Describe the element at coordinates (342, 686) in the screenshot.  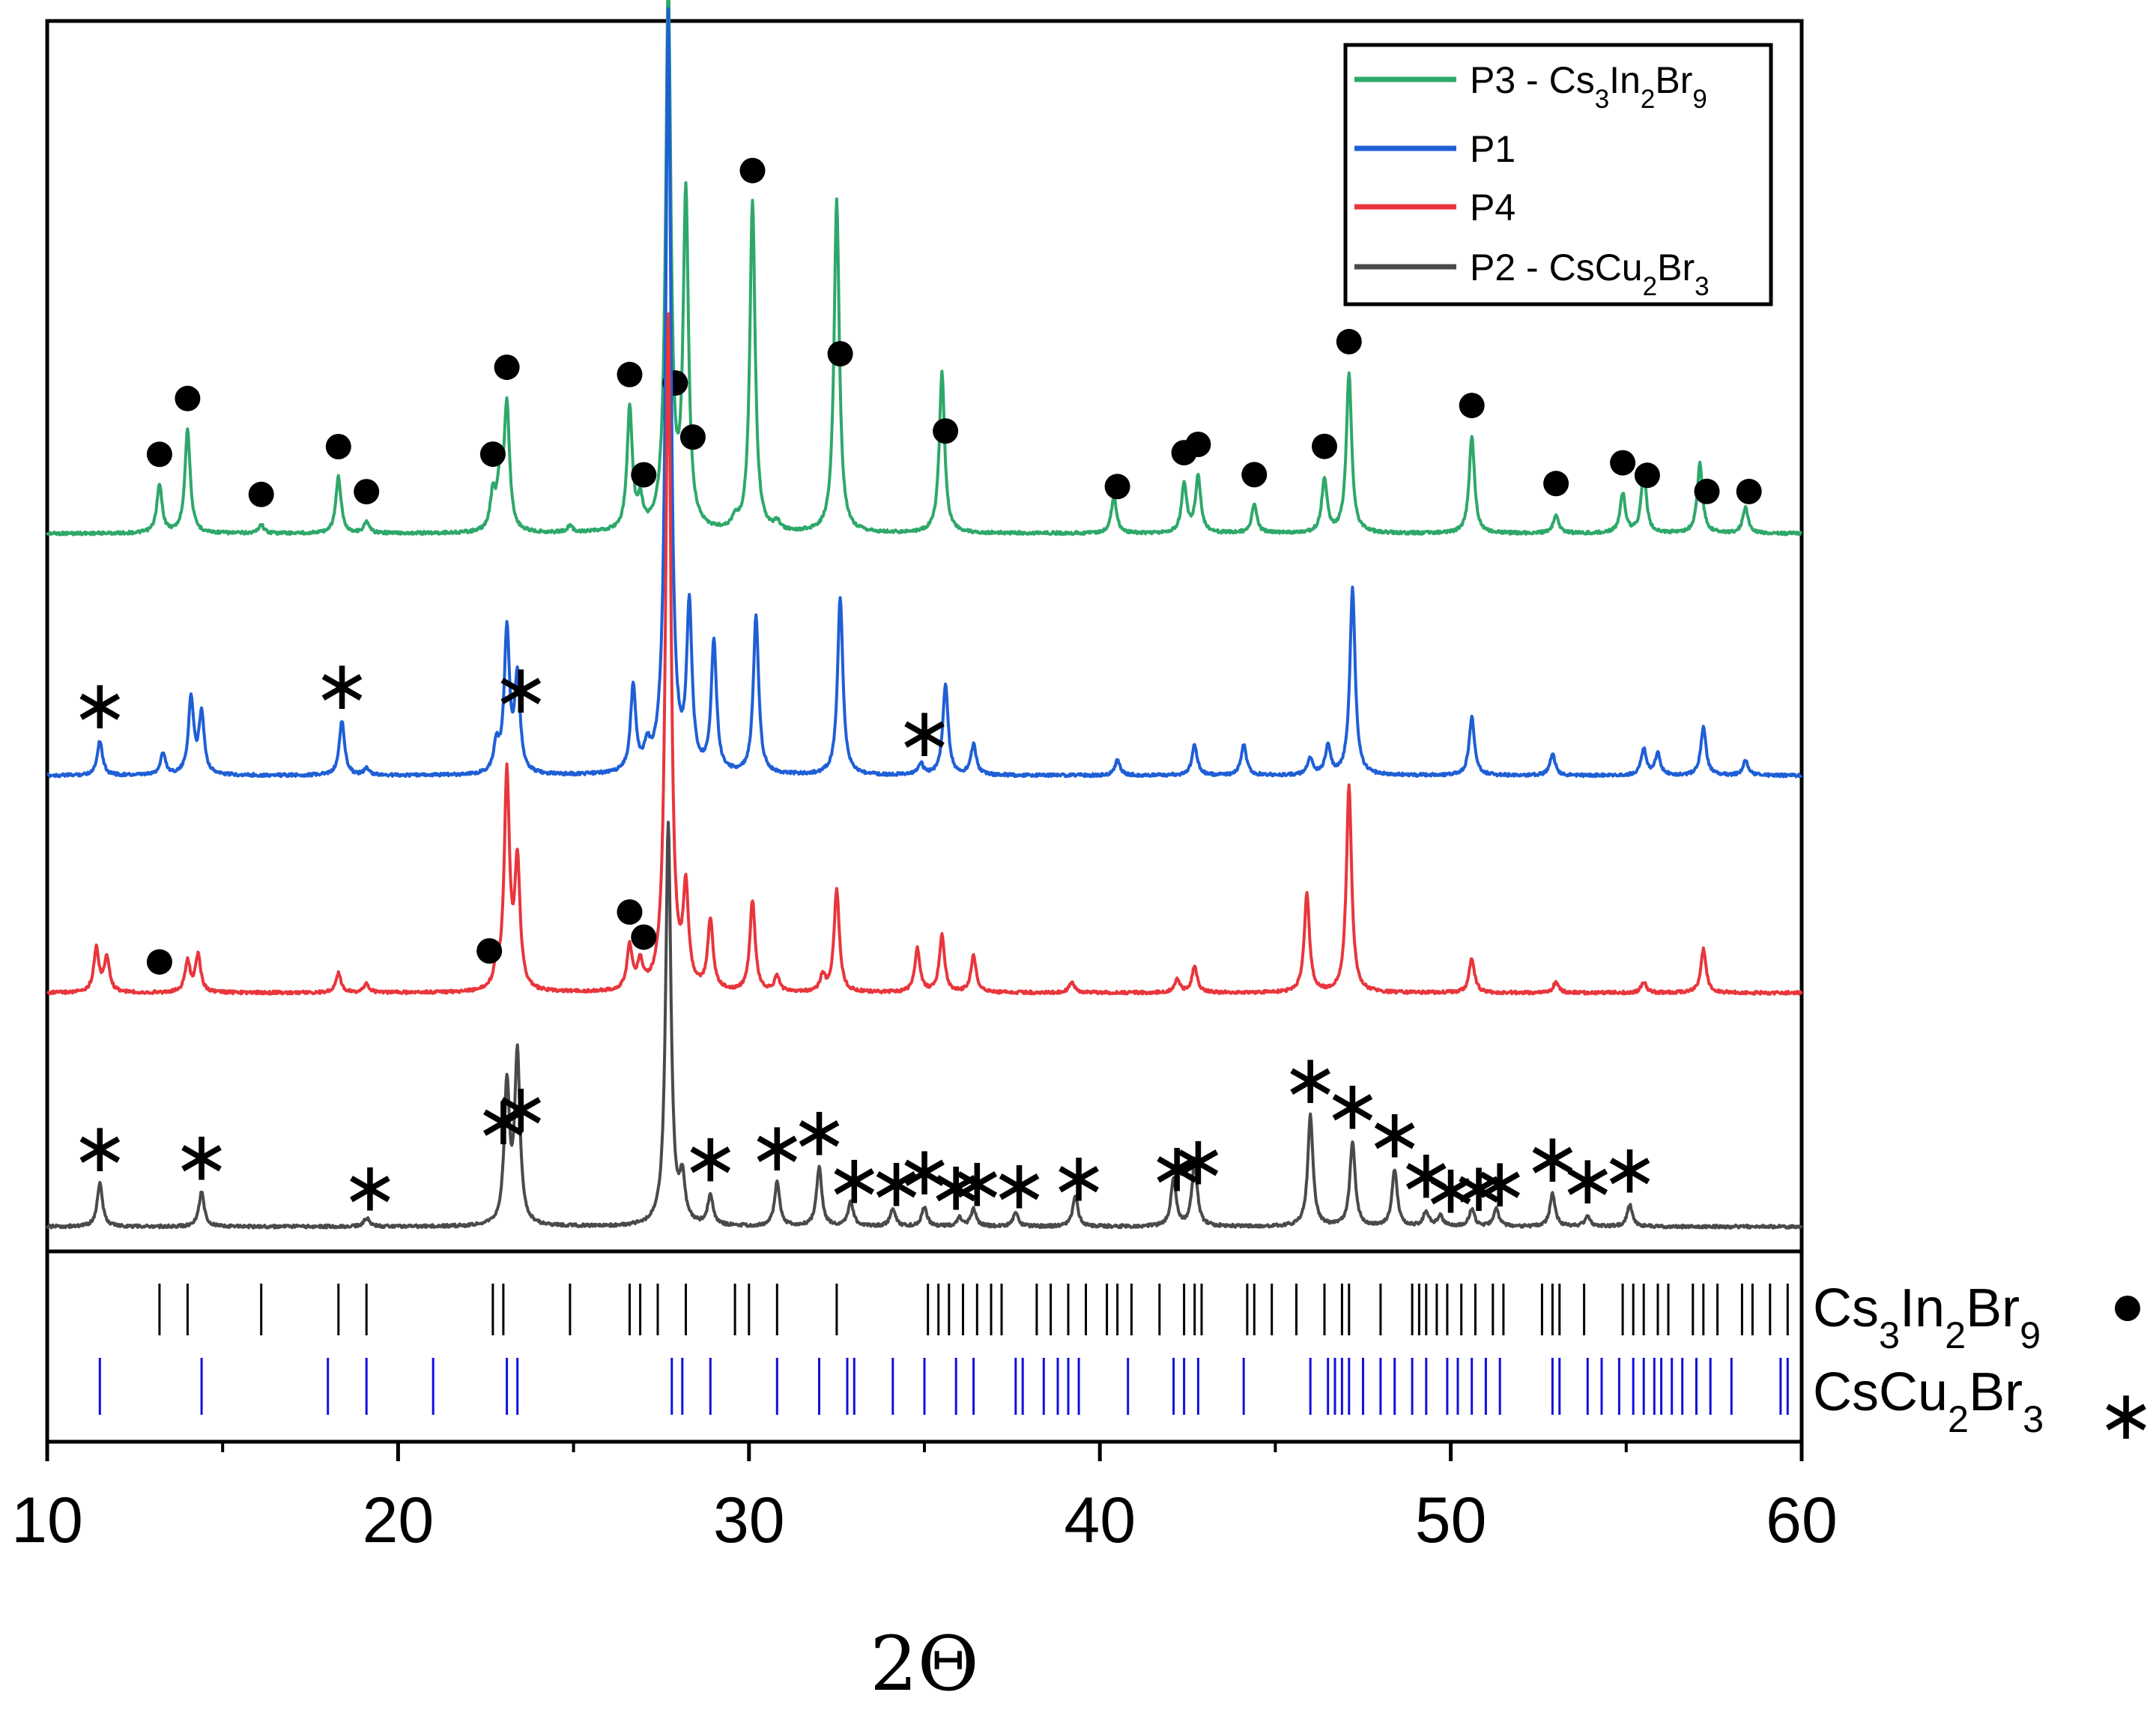
I see `peak-marker-star-P1-1: ∗` at that location.